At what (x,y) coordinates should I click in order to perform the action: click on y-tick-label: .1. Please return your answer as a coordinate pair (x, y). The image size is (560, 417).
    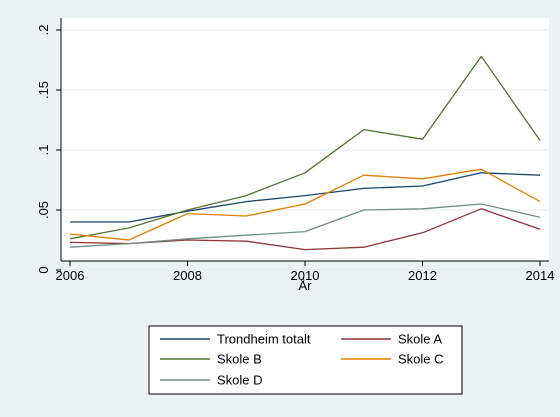
    Looking at the image, I should click on (43, 150).